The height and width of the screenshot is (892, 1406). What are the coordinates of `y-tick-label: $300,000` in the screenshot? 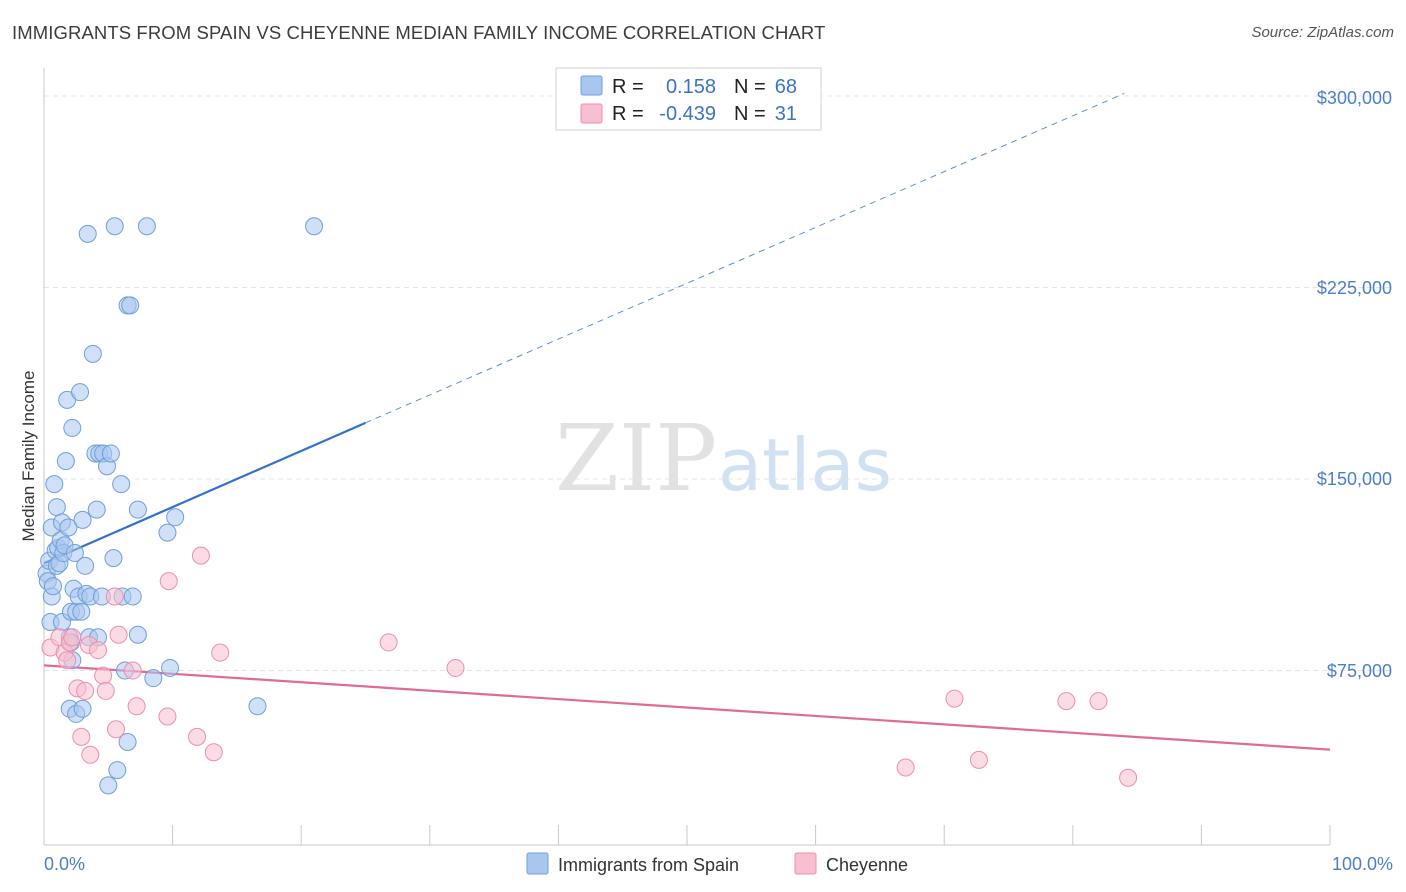 It's located at (1354, 98).